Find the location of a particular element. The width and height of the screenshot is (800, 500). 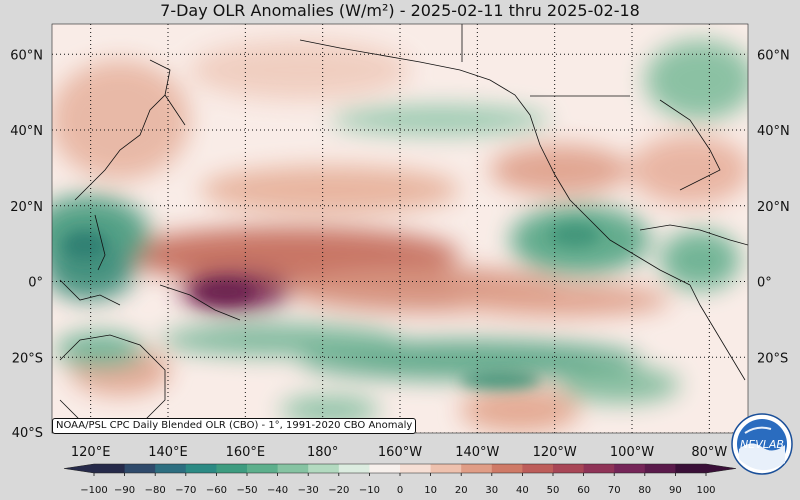

lat-label-left: 20°N is located at coordinates (26, 207).